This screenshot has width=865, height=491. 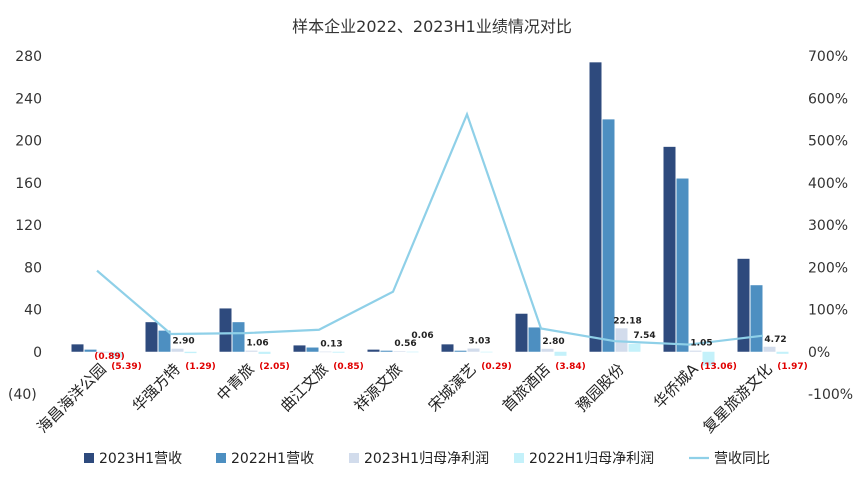 I want to click on y-left-tick: 120, so click(x=28, y=226).